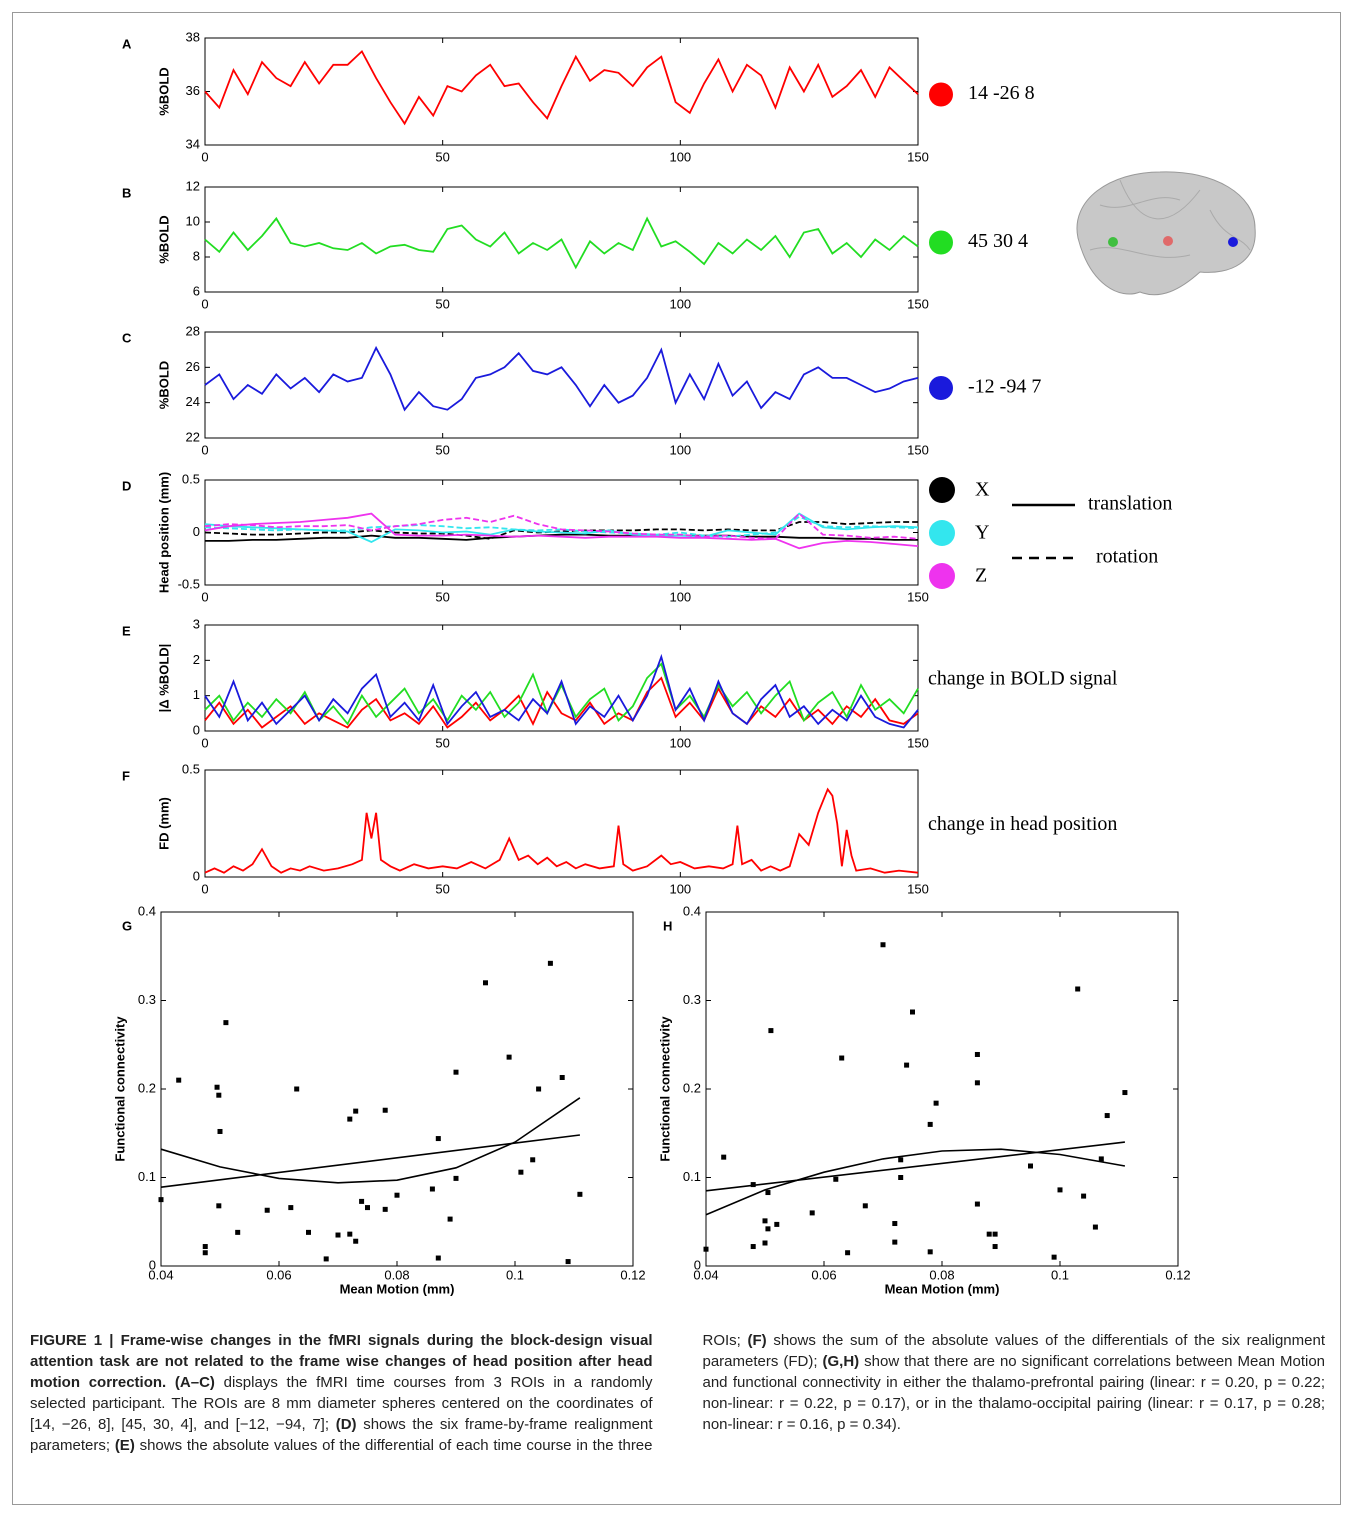 The image size is (1355, 1519). What do you see at coordinates (119, 1089) in the screenshot?
I see `y-axis-label: Functional connectivity` at bounding box center [119, 1089].